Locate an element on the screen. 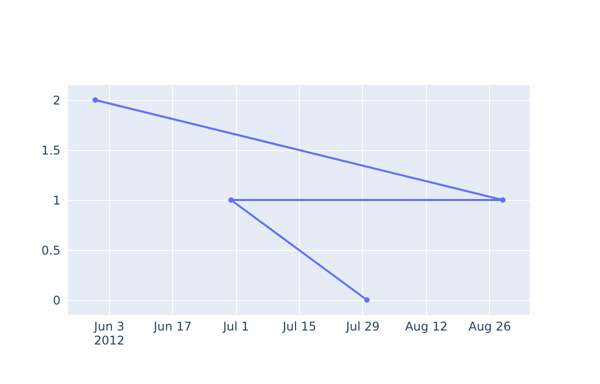  y-tick-label: 2 is located at coordinates (56, 101).